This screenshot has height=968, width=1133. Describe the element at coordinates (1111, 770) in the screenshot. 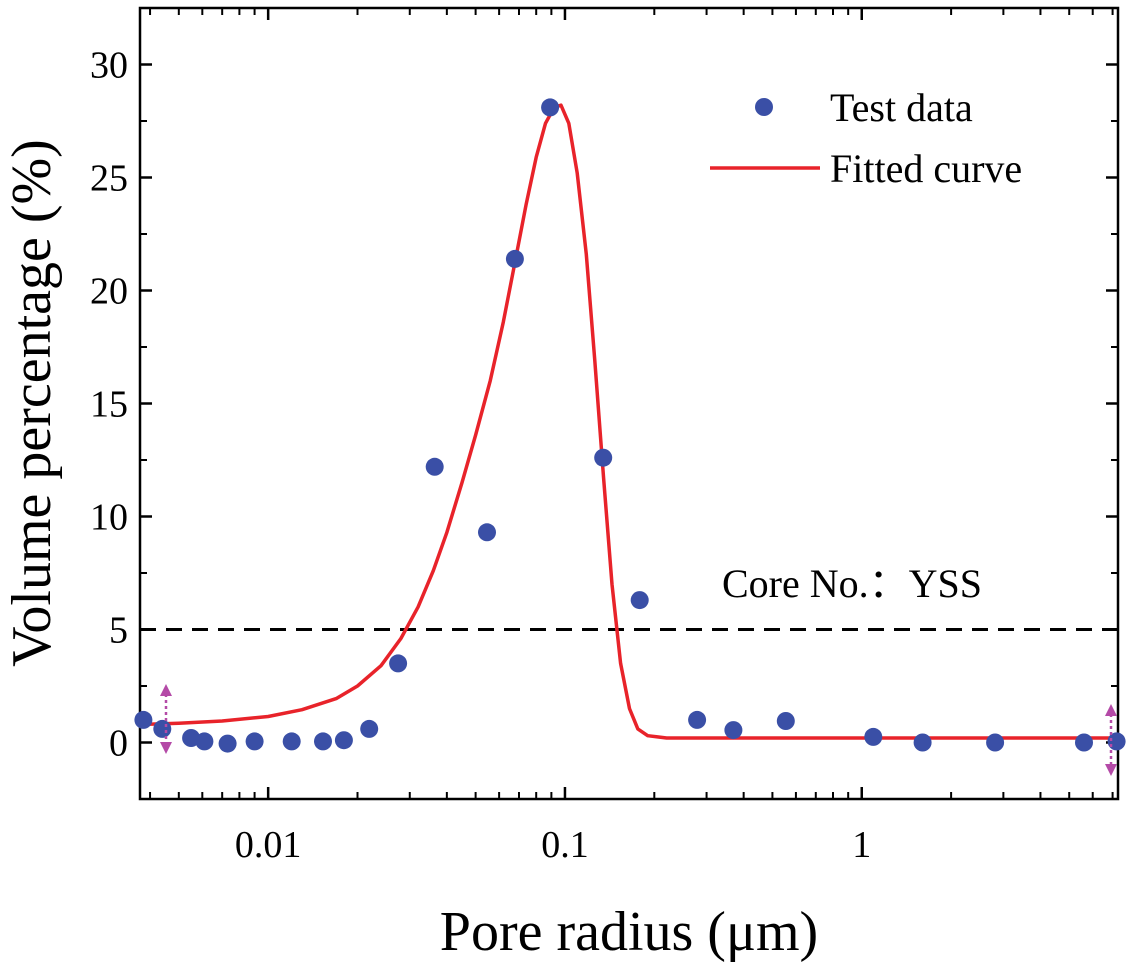

I see `right-edge-arrow-down` at that location.